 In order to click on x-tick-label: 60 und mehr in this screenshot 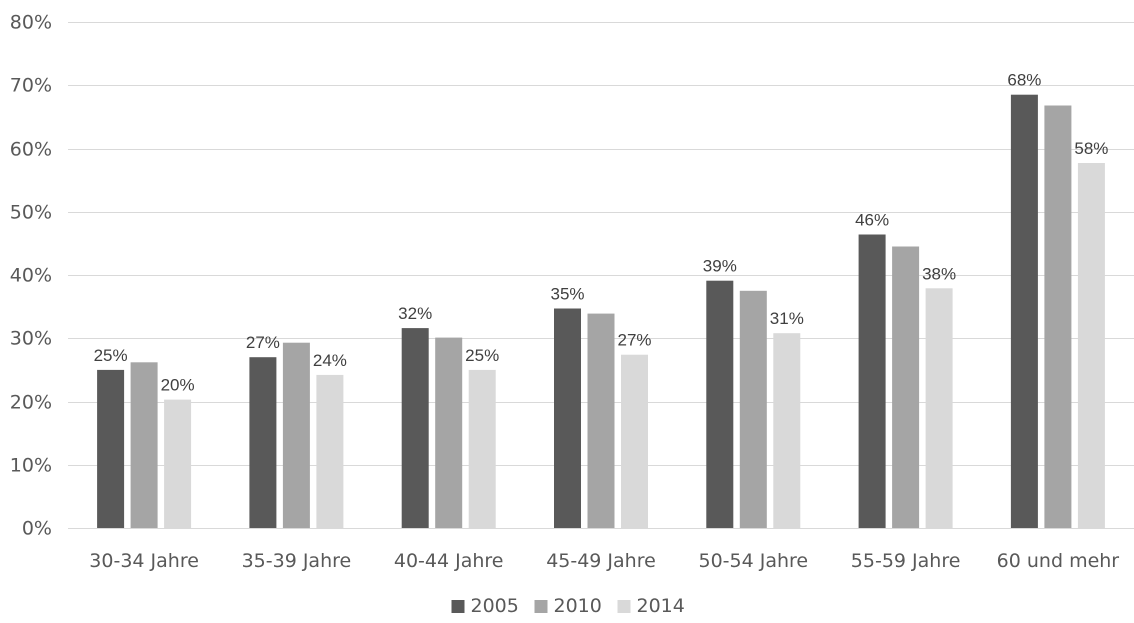, I will do `click(1058, 561)`.